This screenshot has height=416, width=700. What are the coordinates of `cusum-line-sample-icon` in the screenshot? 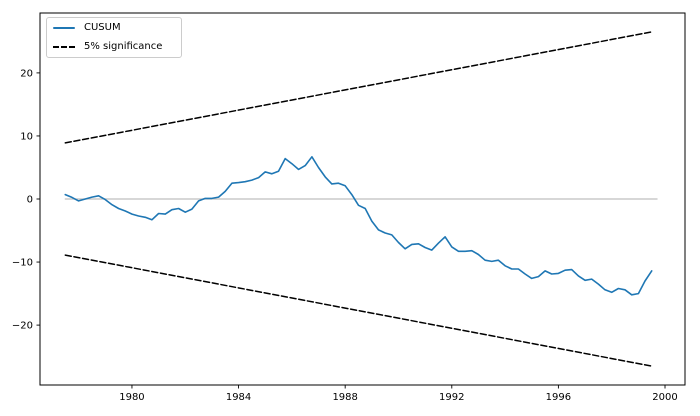 It's located at (64, 28).